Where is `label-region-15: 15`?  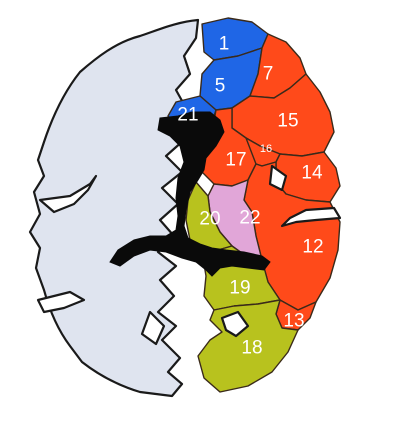
label-region-15: 15 is located at coordinates (287, 121).